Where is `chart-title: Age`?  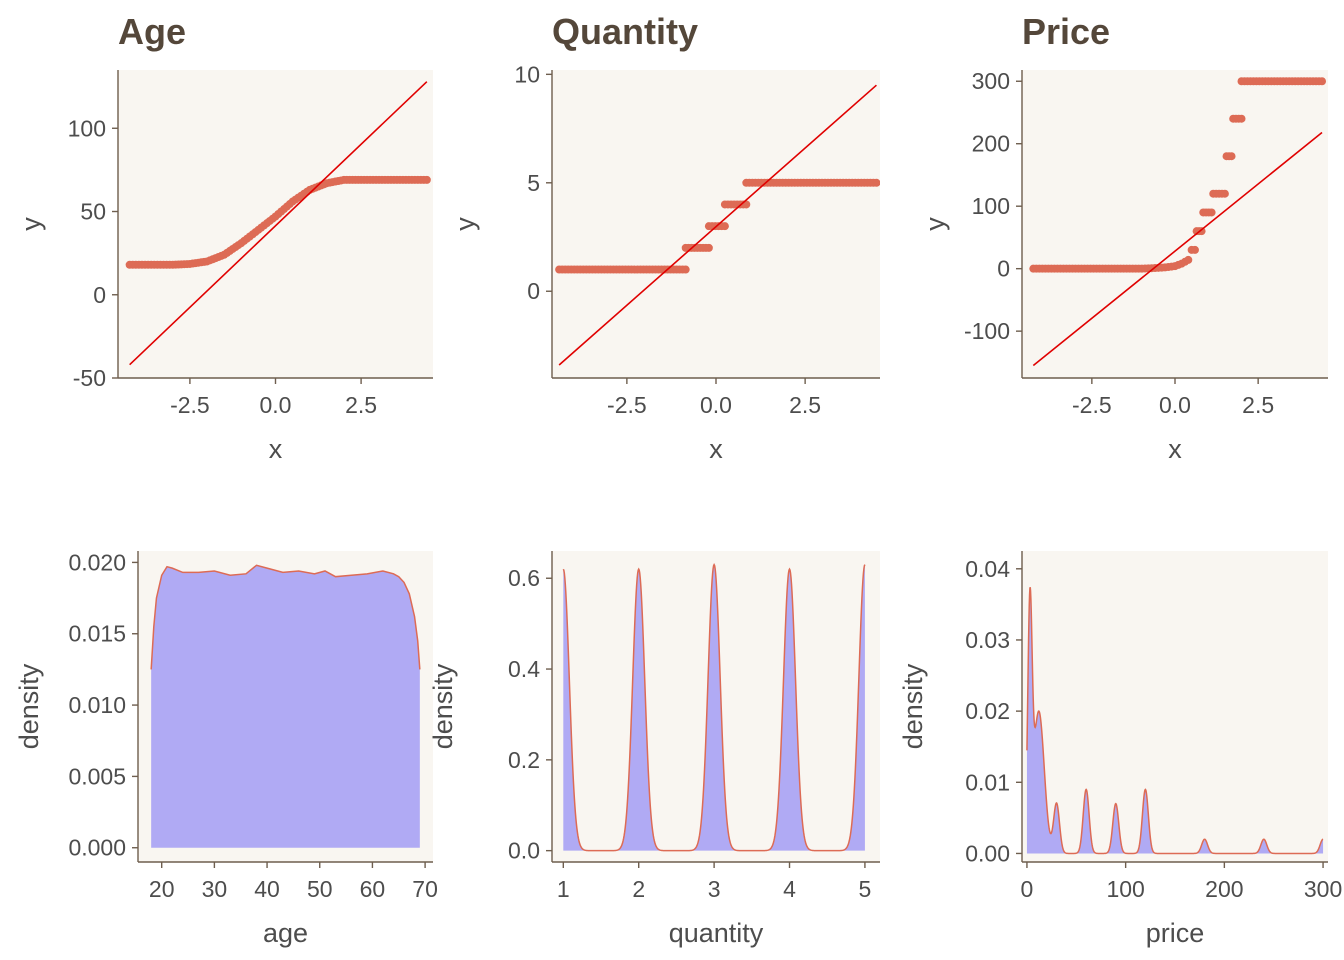 chart-title: Age is located at coordinates (152, 31).